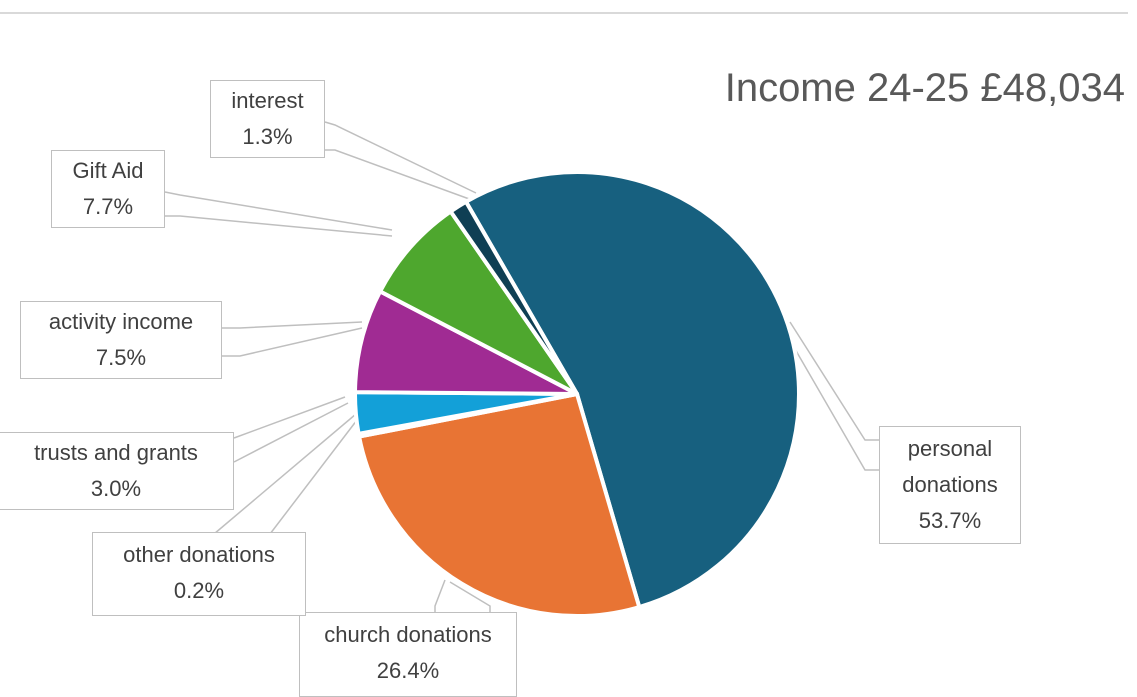 The height and width of the screenshot is (697, 1137). I want to click on pie-slice-gift-aid, so click(478, 302).